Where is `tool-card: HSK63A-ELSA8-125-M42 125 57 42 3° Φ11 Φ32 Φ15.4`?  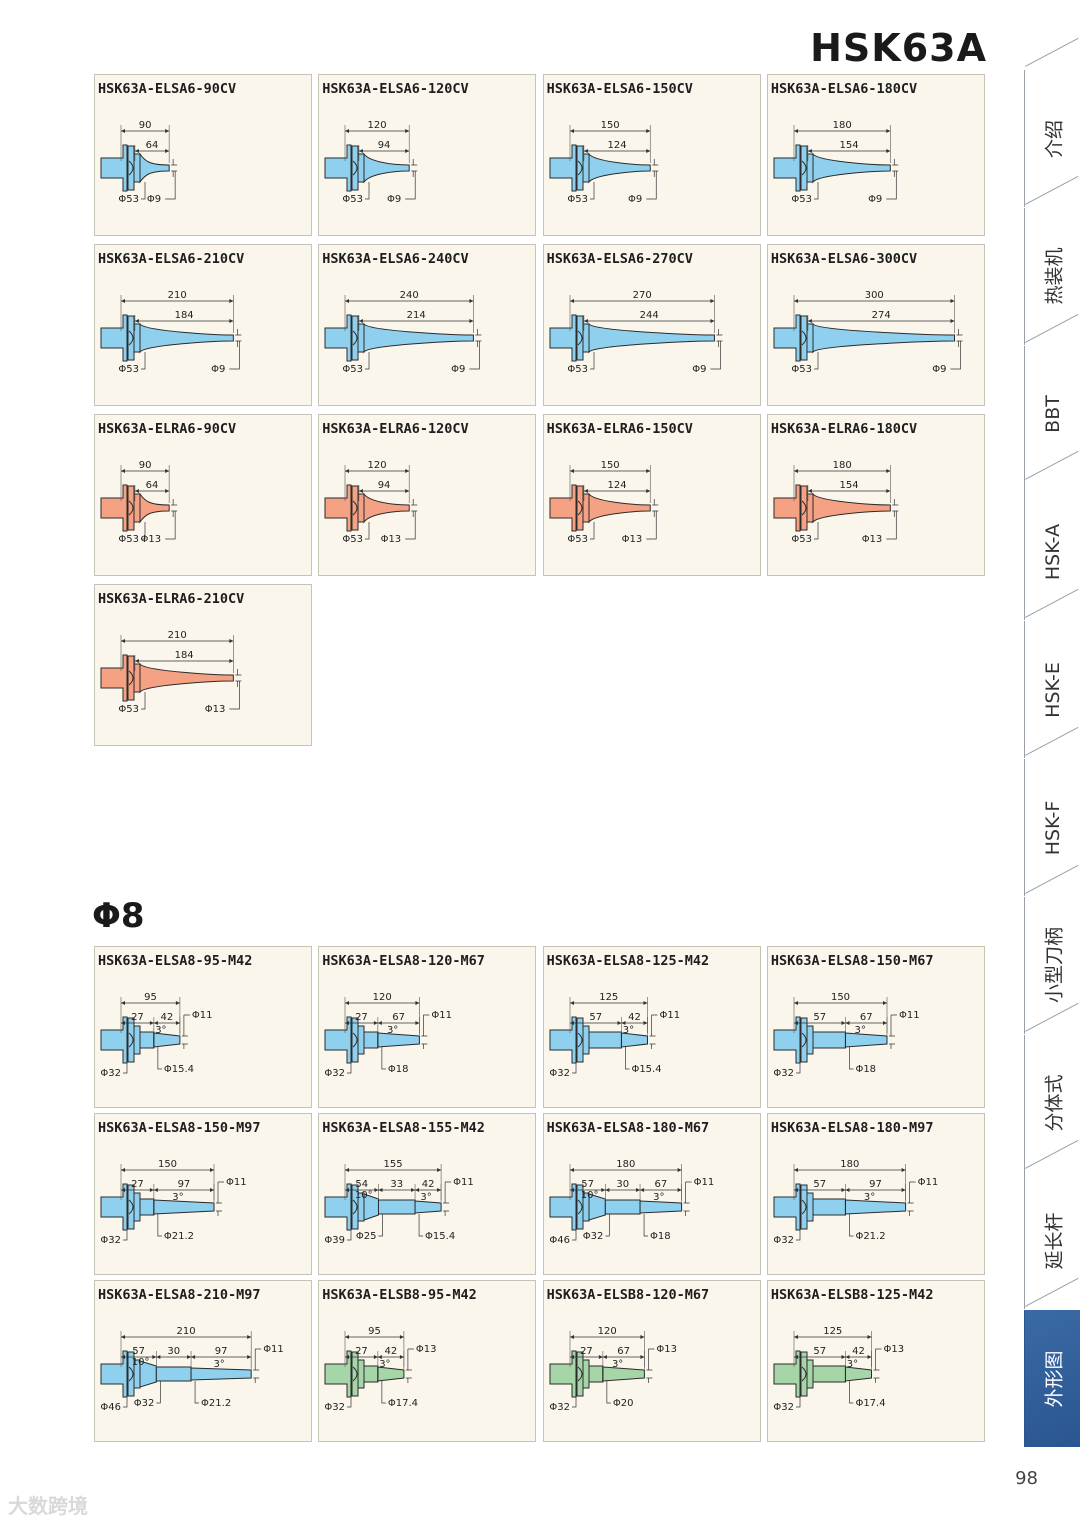
tool-card: HSK63A-ELSA8-125-M42 125 57 42 3° Φ11 Φ32 Φ15.4 is located at coordinates (651, 1027).